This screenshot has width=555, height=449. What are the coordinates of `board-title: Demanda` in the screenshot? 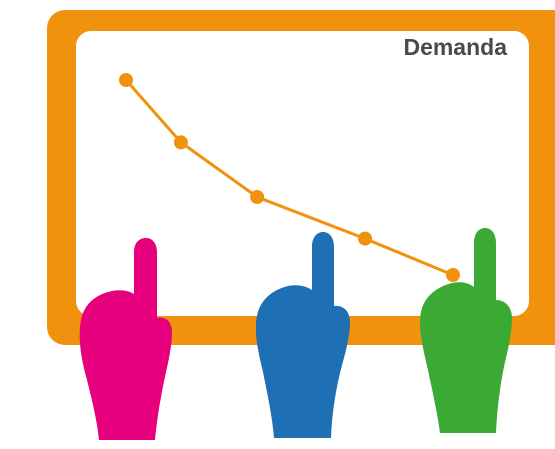 It's located at (455, 47).